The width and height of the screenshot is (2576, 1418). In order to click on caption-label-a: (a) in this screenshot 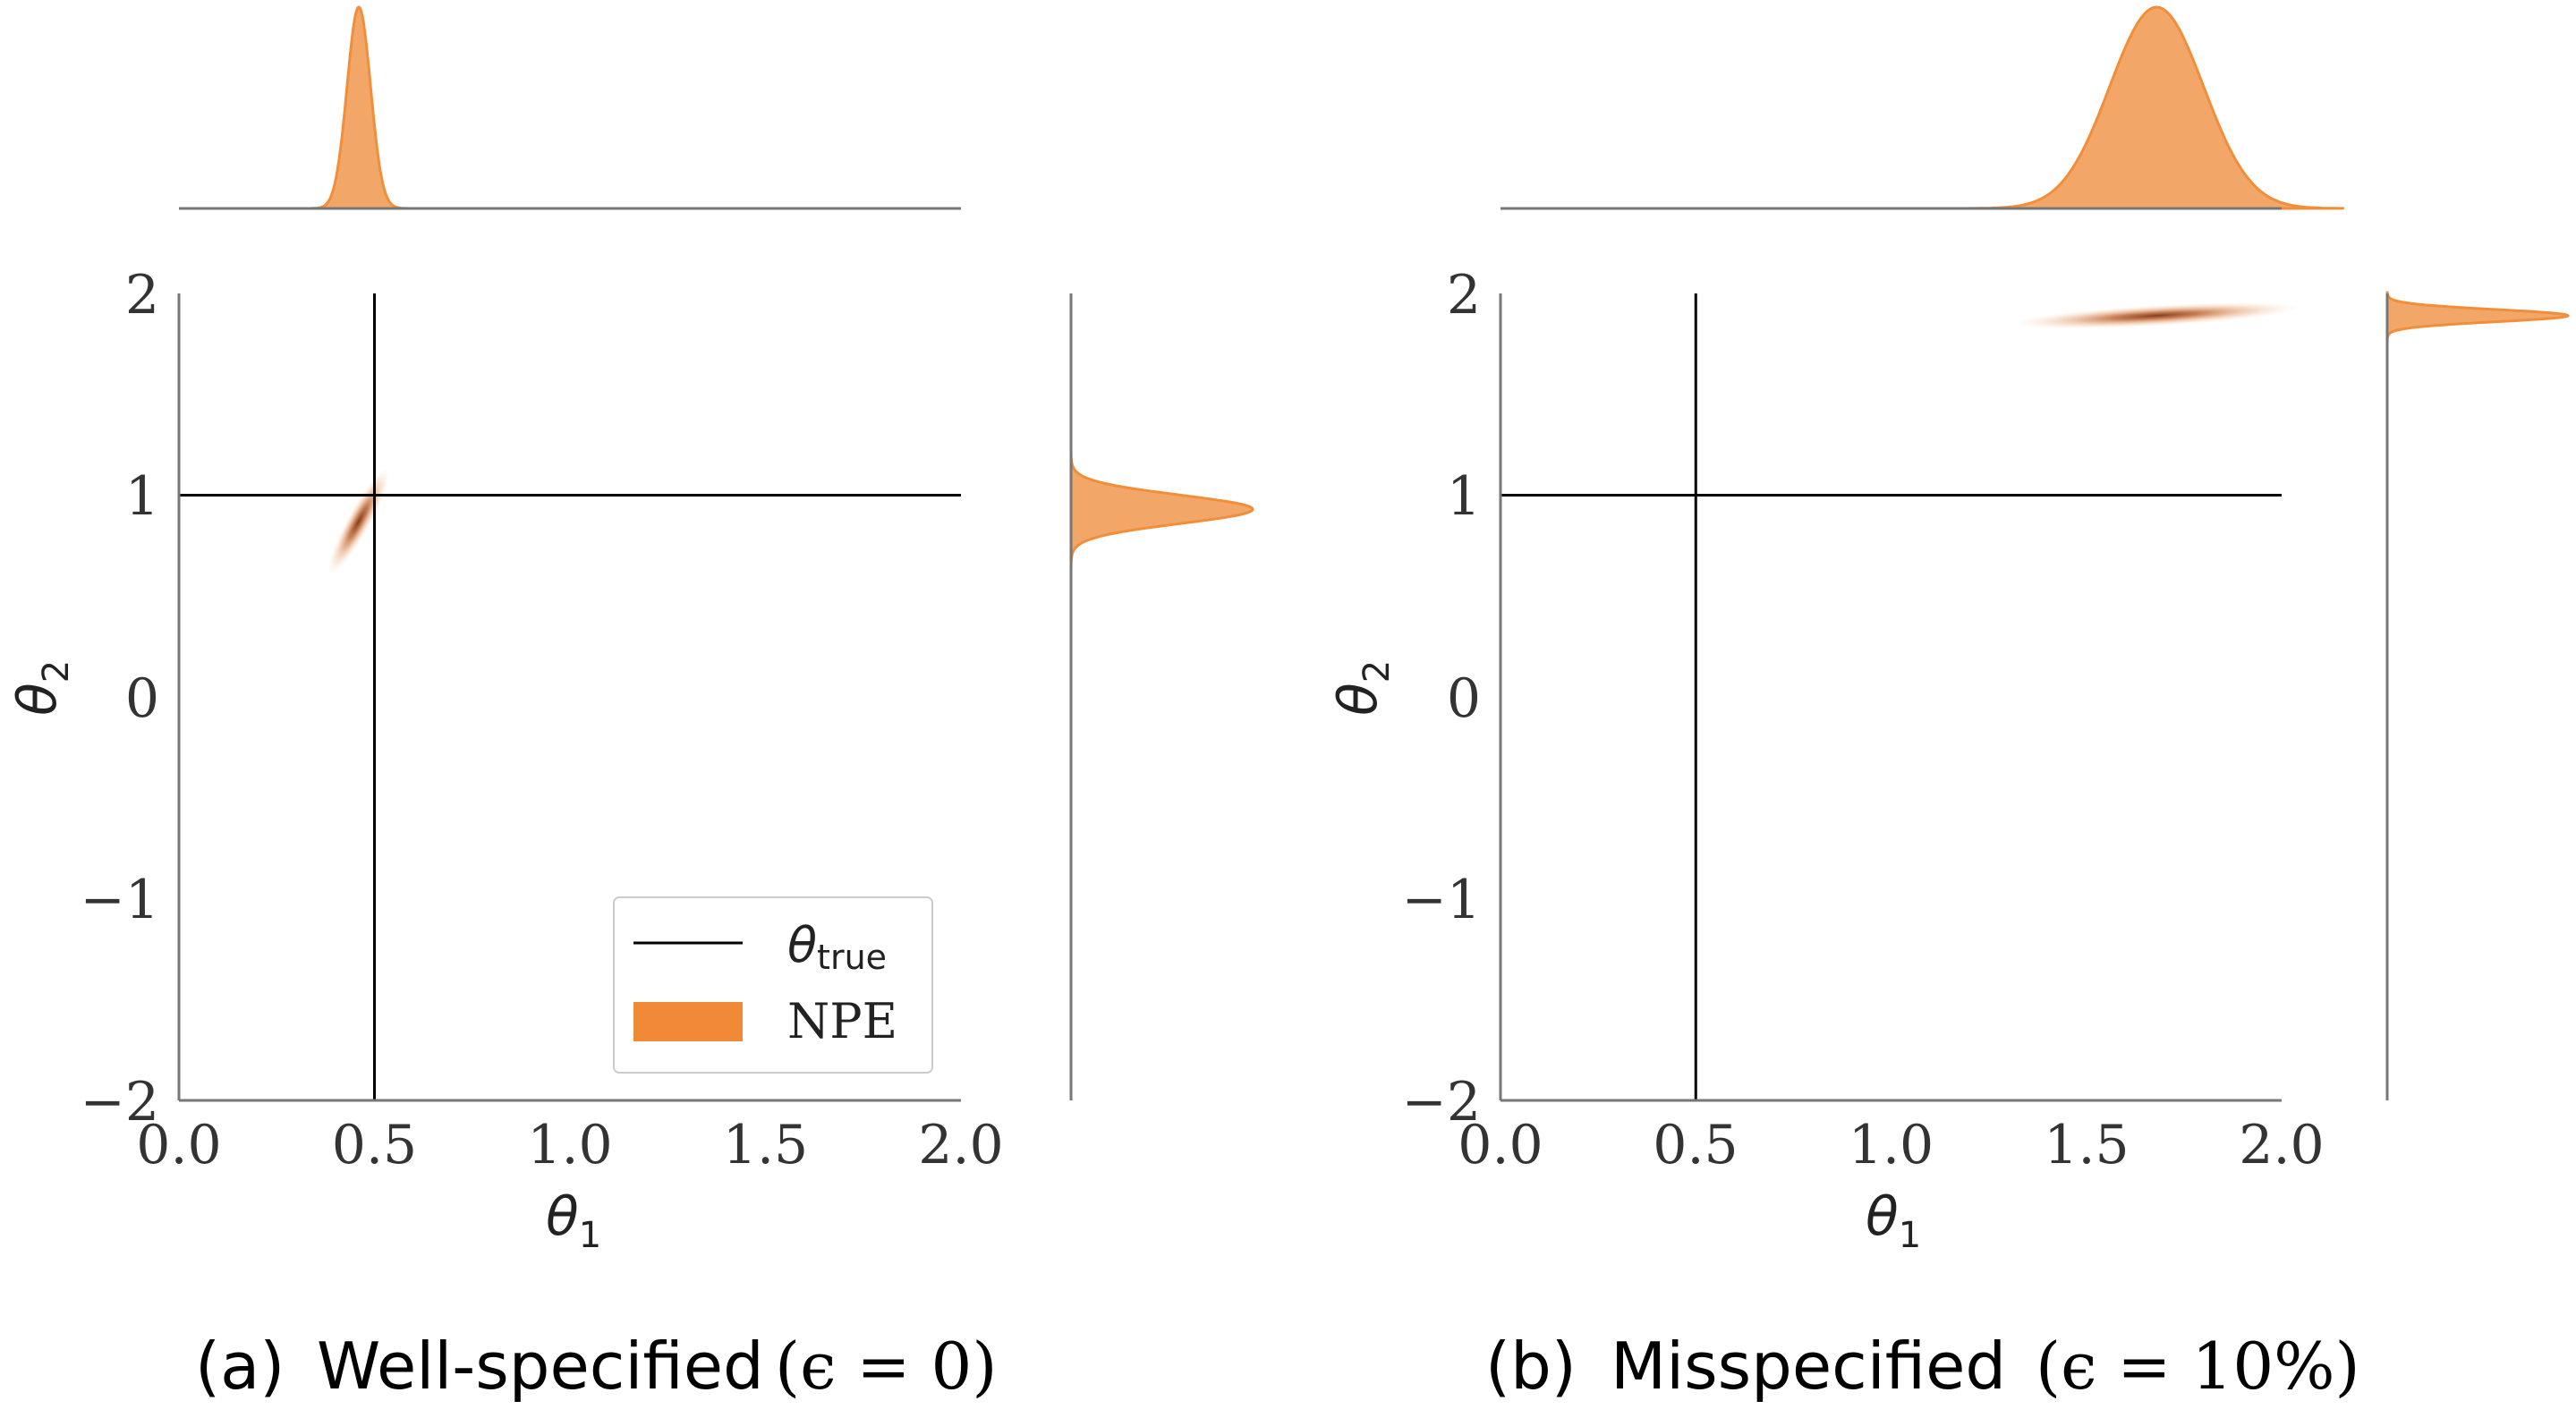, I will do `click(240, 1366)`.